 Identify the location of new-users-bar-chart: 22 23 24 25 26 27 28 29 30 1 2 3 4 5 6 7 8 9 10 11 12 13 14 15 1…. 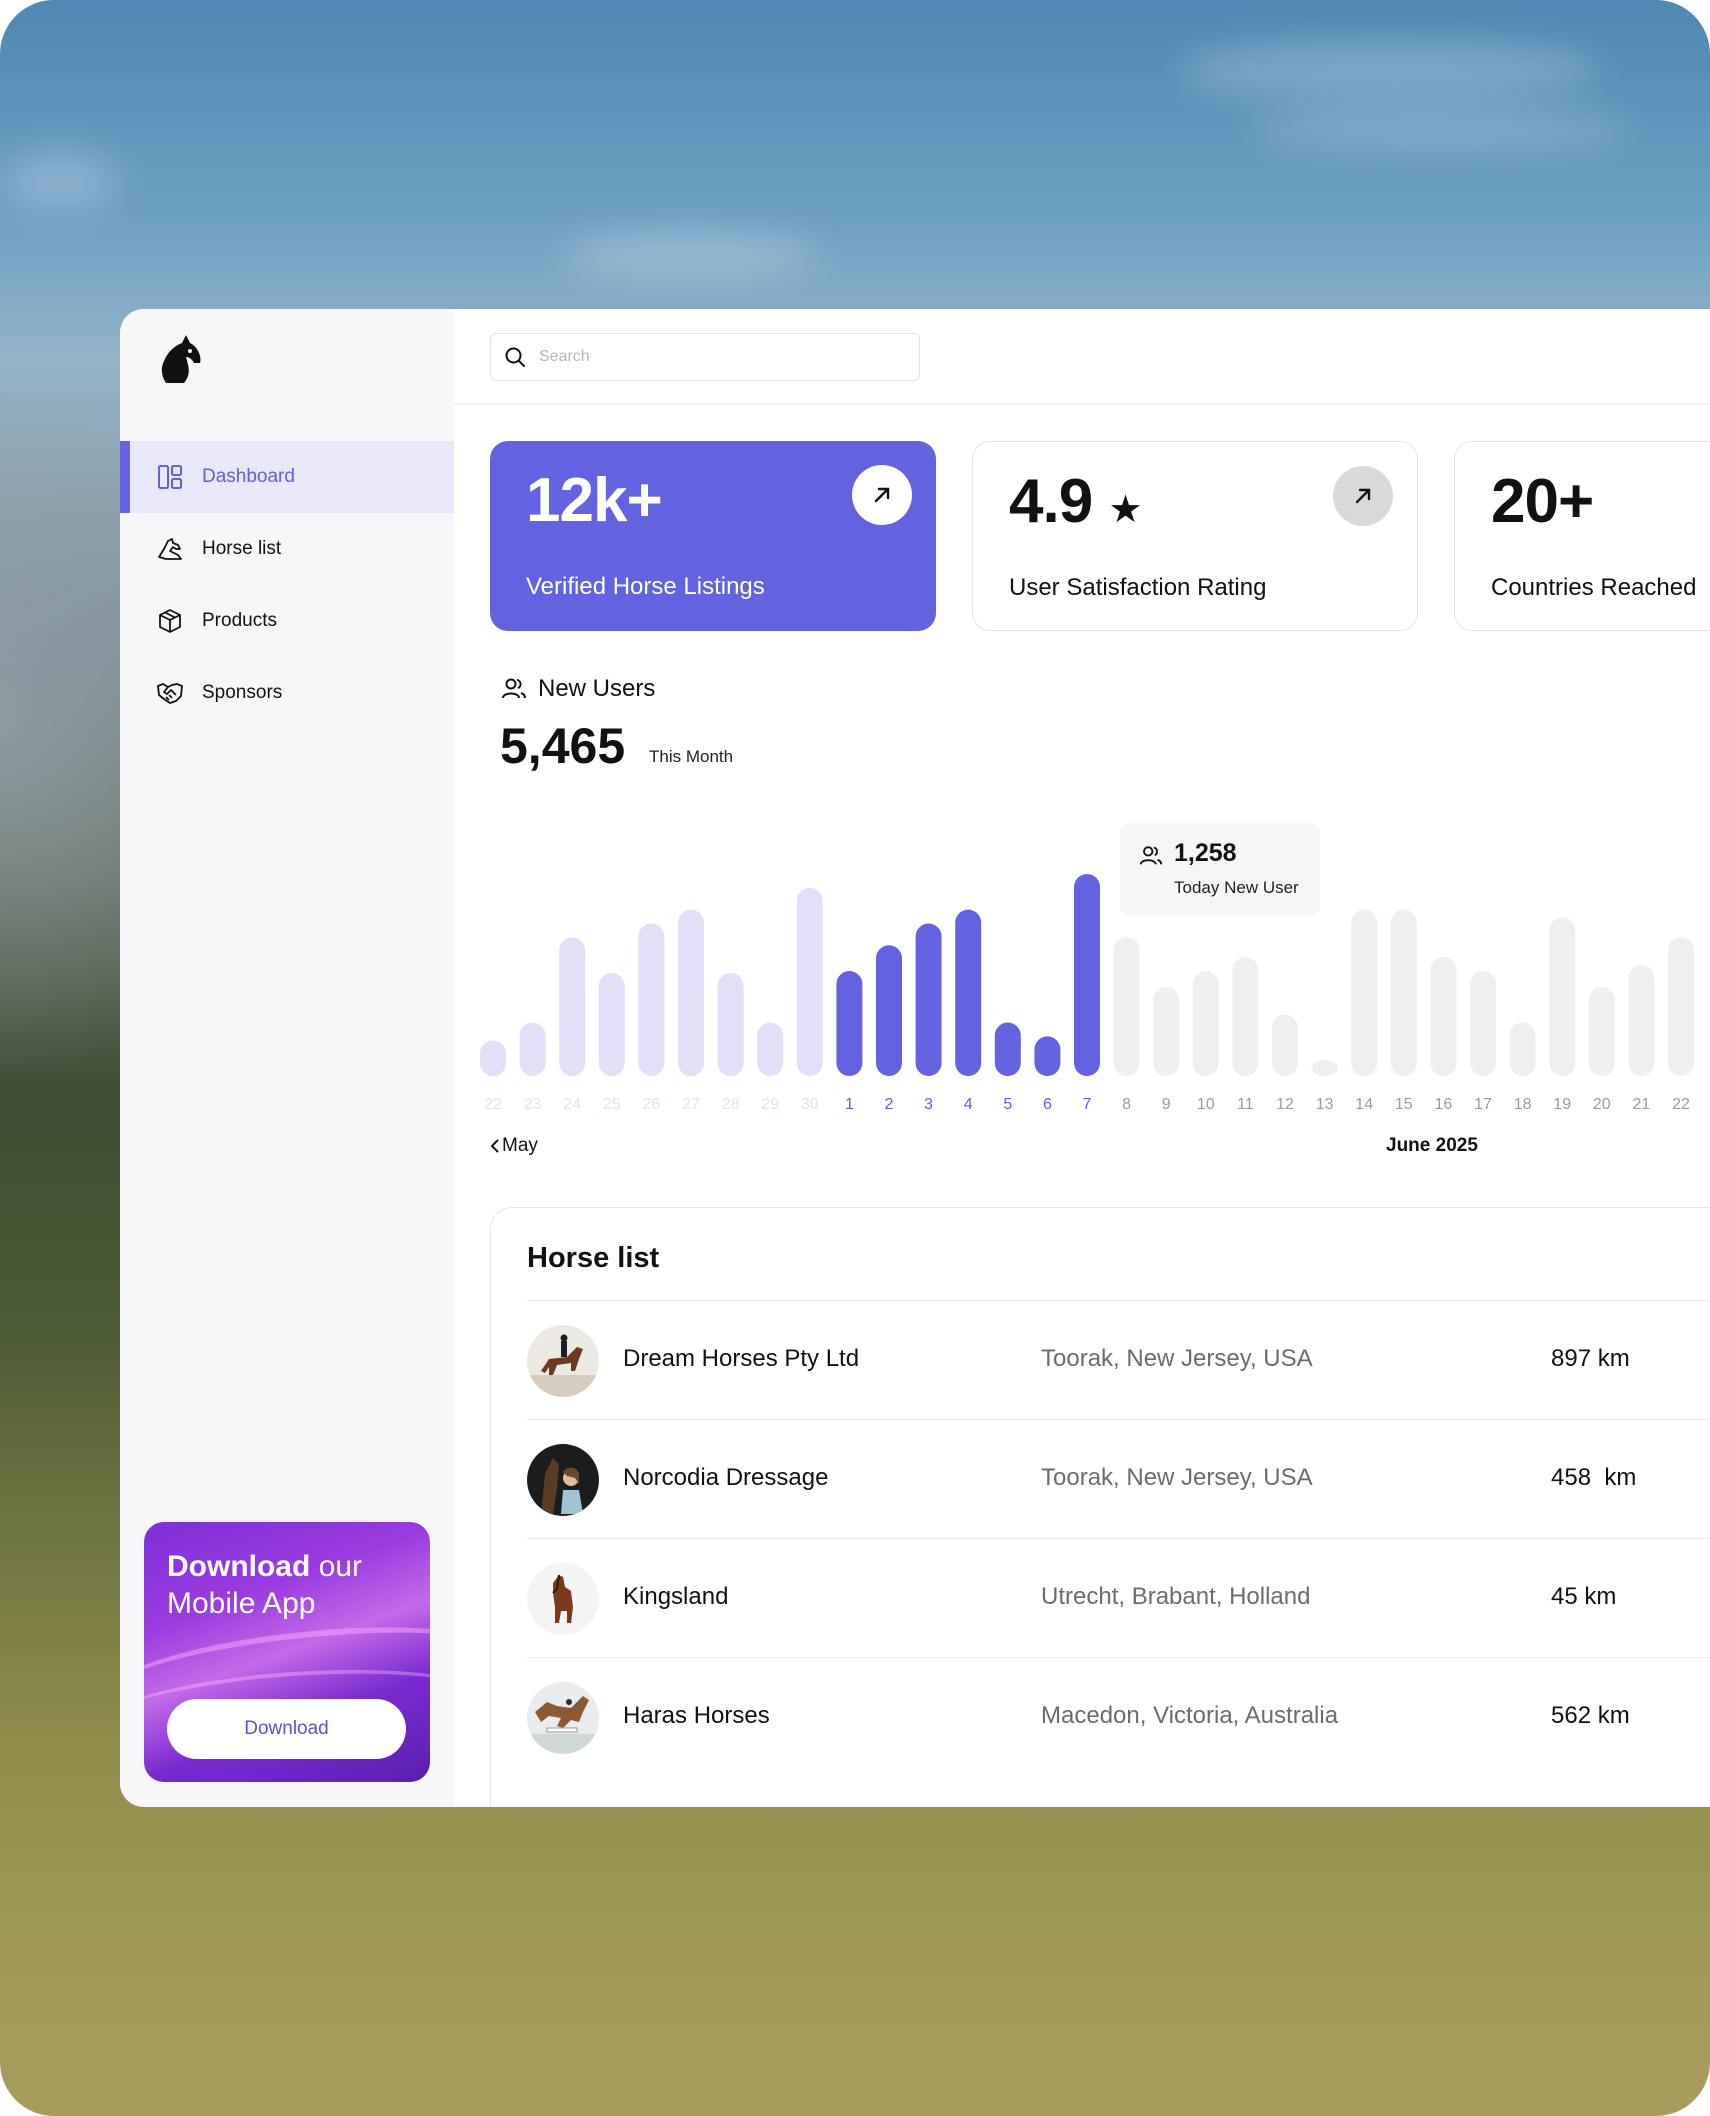
(1087, 993).